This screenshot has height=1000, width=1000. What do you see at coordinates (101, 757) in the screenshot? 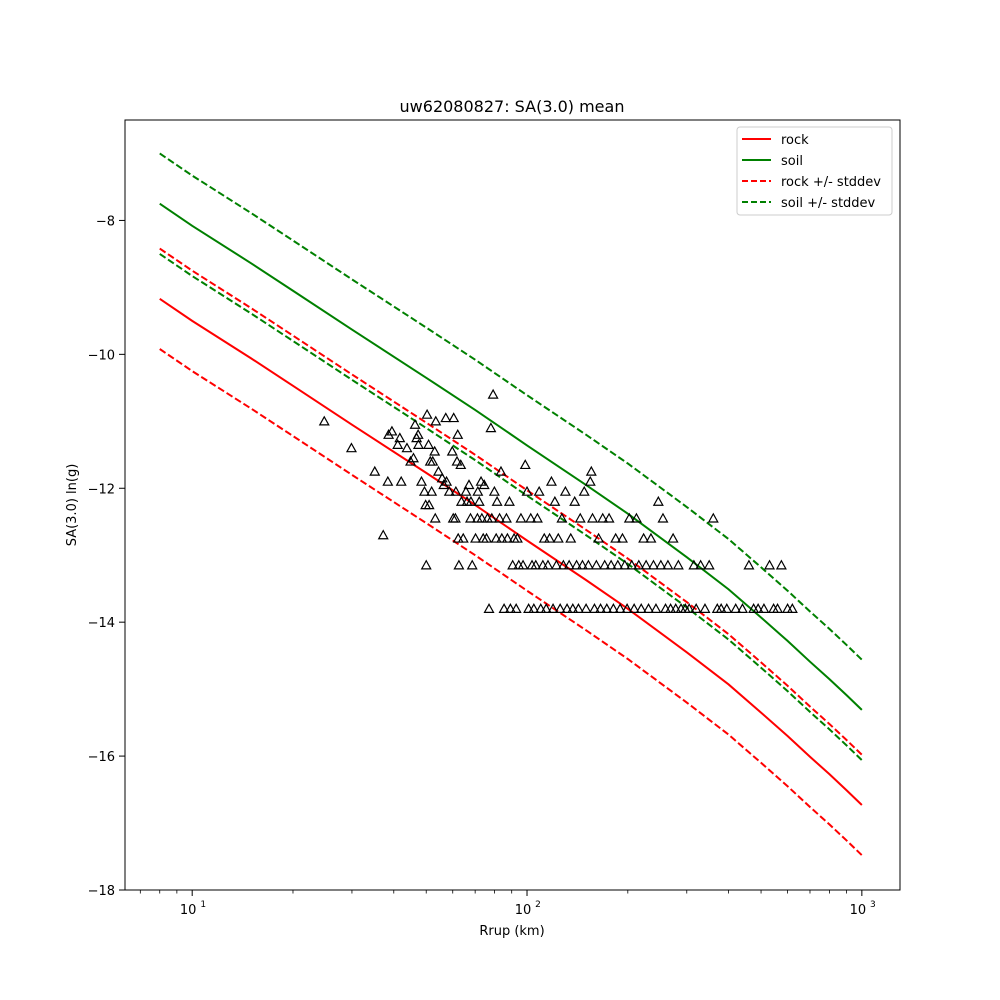
I see `y-tick-label: −16` at bounding box center [101, 757].